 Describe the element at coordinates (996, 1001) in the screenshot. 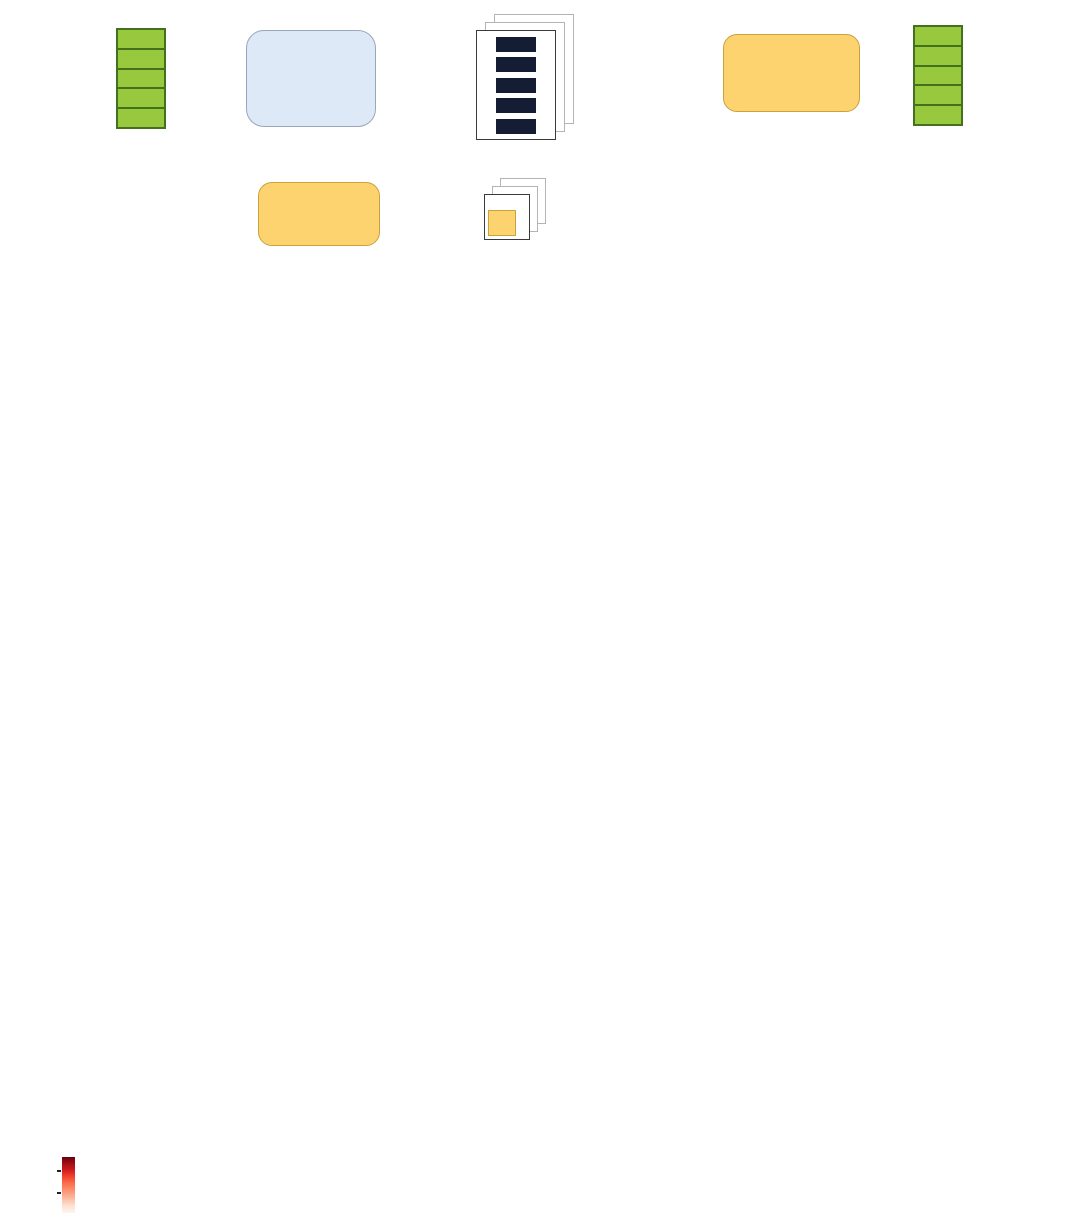

I see `perturbation-row-labels` at that location.